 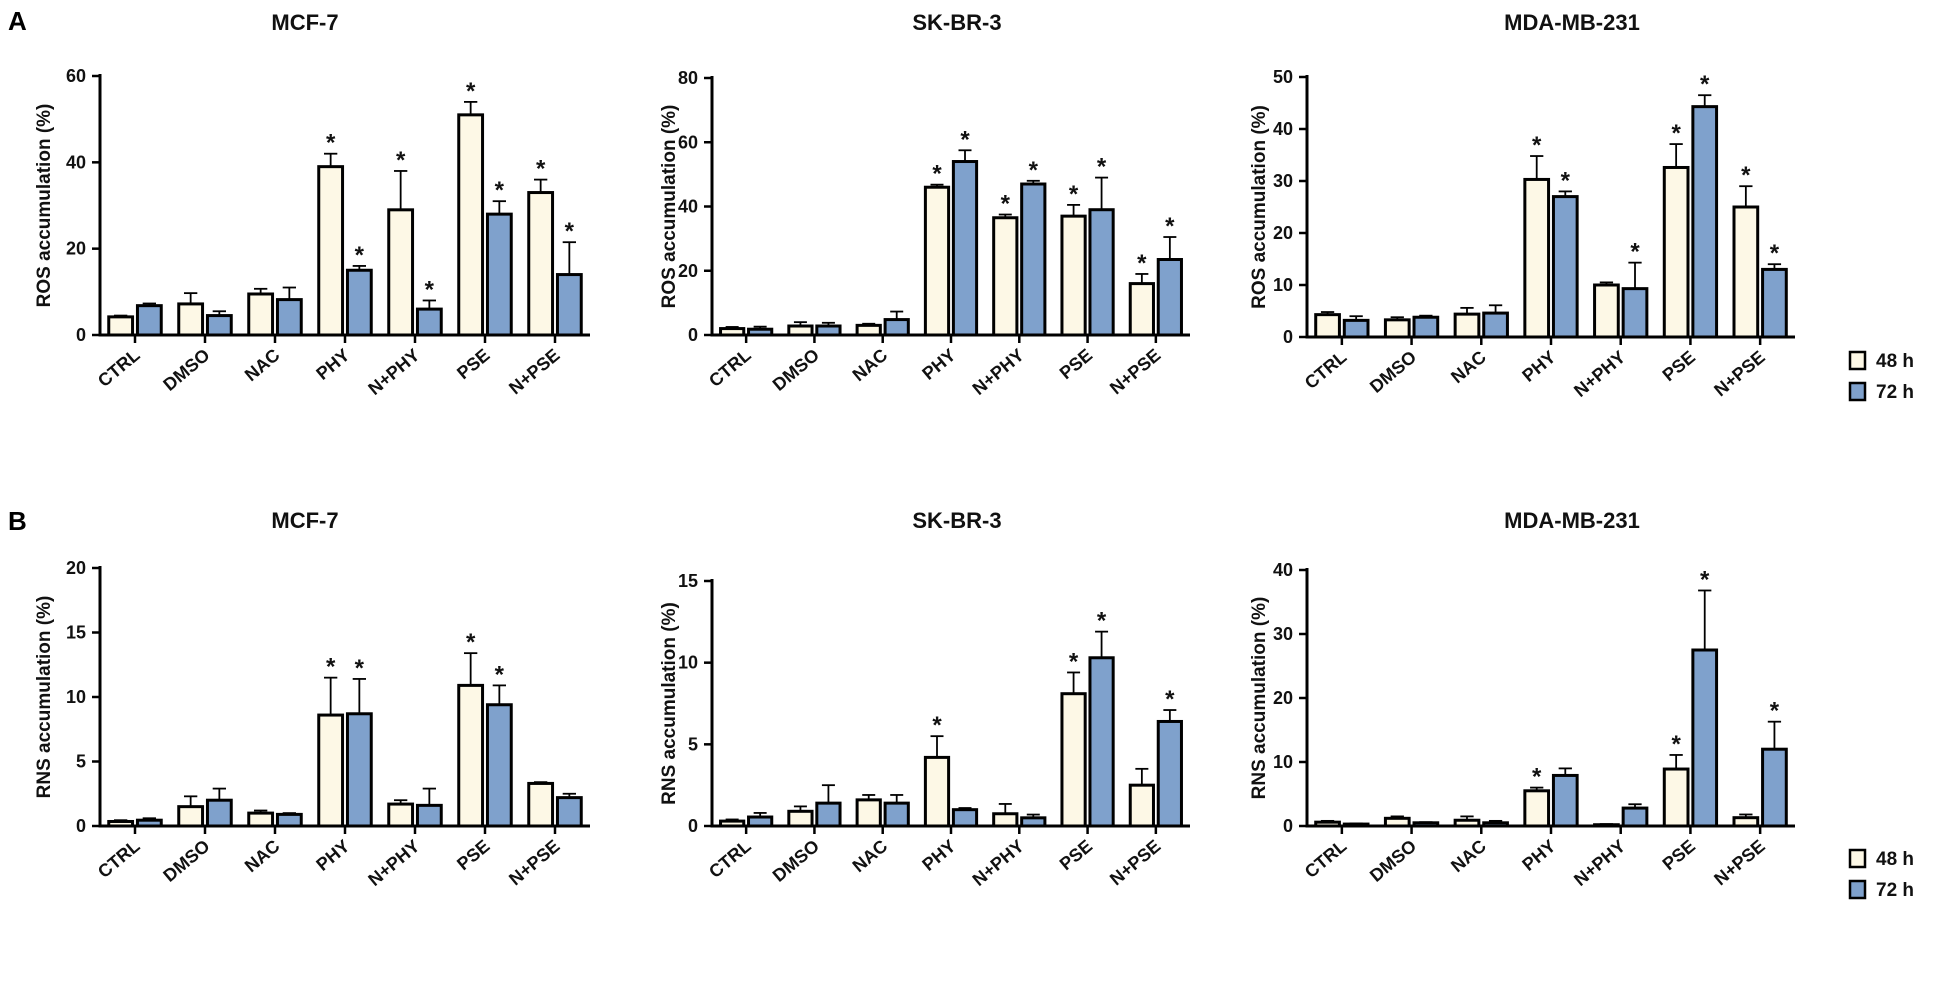 What do you see at coordinates (1283, 634) in the screenshot?
I see `y-tick-label: 30` at bounding box center [1283, 634].